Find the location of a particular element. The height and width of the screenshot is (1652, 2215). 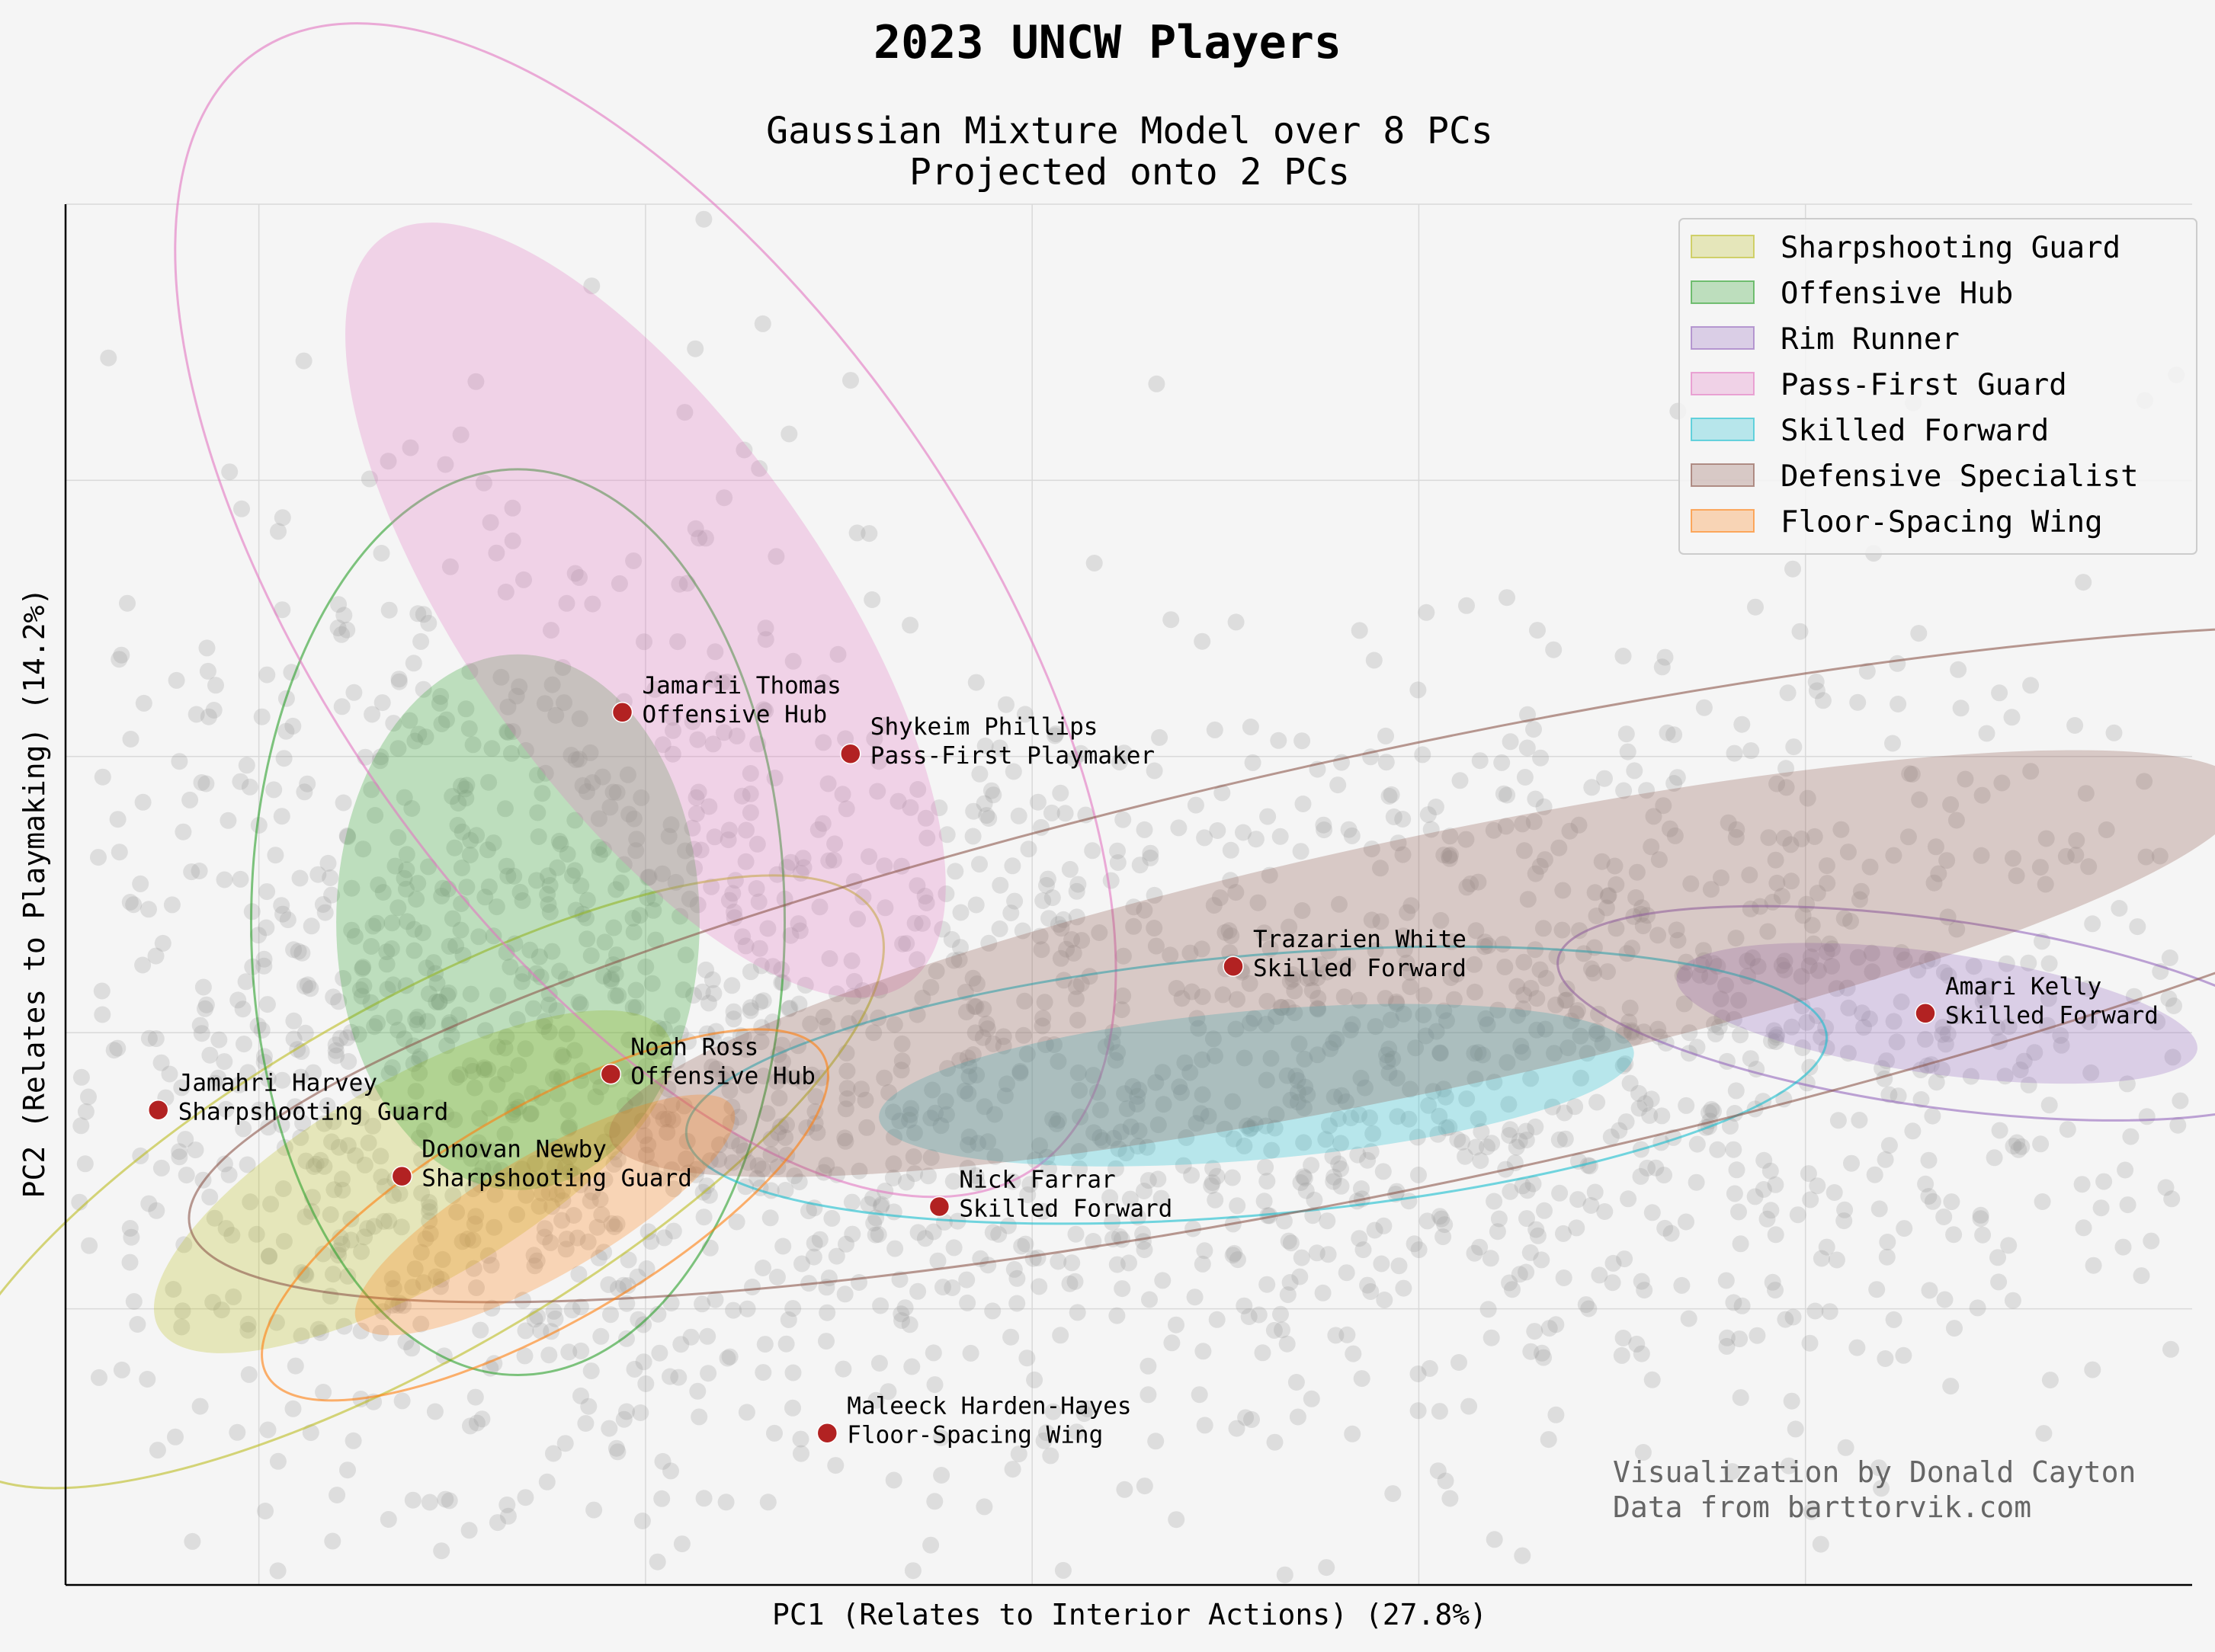

credit-line-2: Data from barttorvik.com is located at coordinates (1822, 1507).